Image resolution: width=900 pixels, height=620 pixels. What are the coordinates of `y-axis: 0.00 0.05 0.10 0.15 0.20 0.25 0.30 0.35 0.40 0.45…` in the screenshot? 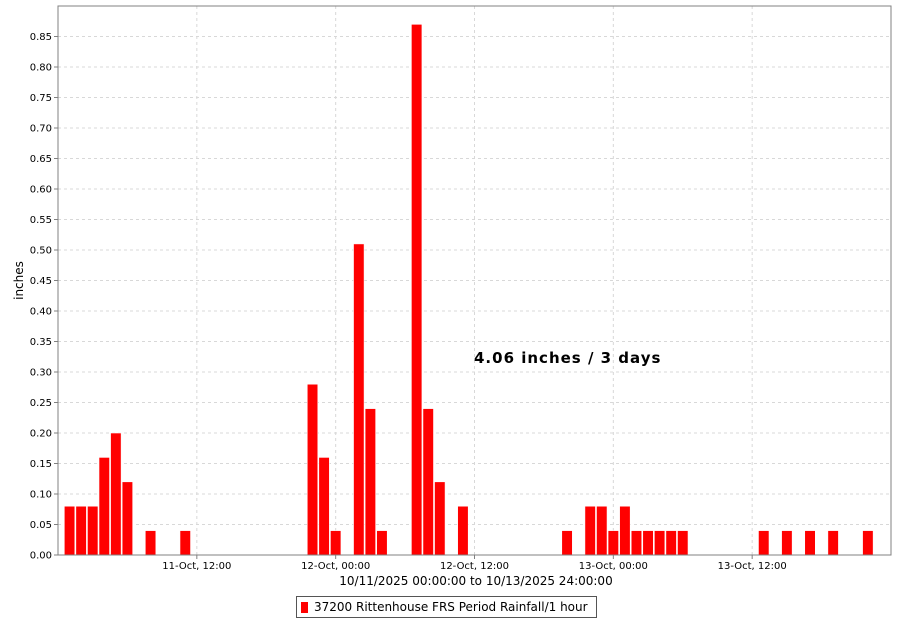 It's located at (44, 297).